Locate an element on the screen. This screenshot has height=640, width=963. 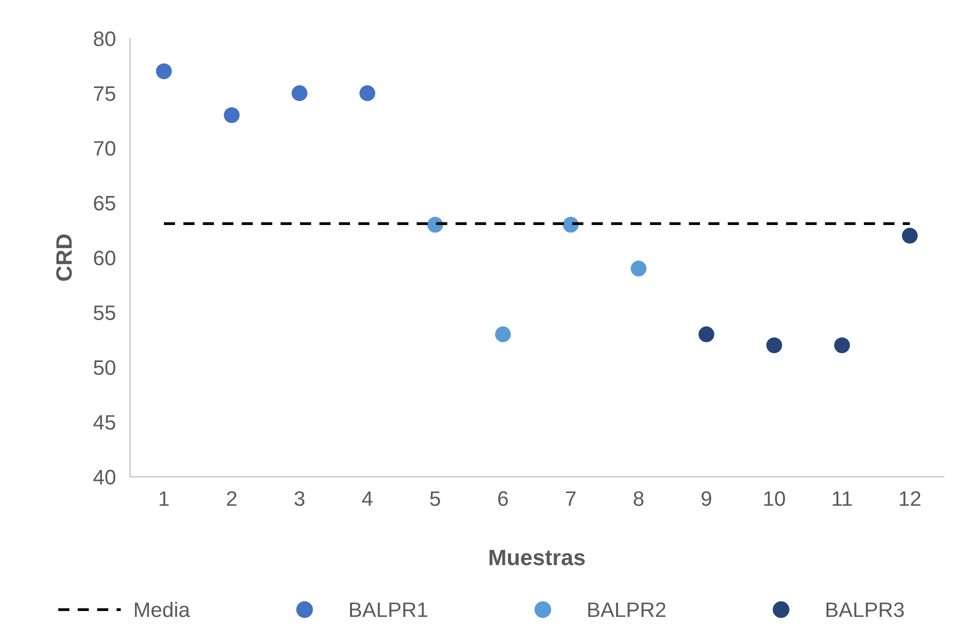
x-tick-label: 6 is located at coordinates (503, 498).